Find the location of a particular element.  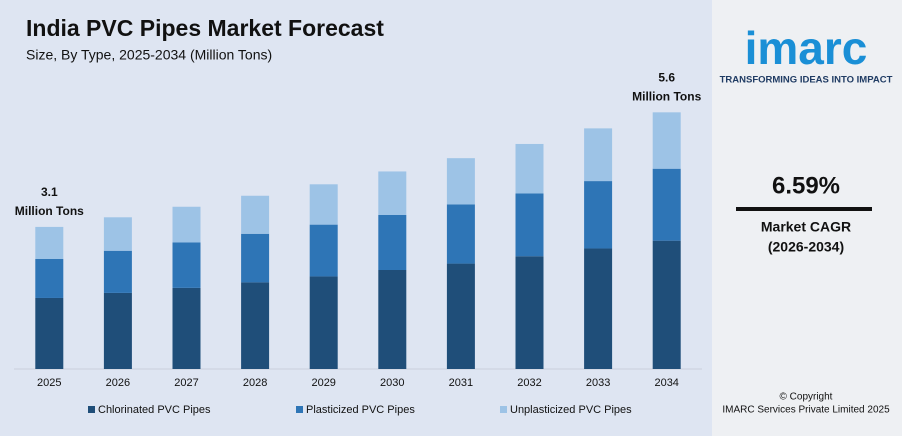

logo: imarc is located at coordinates (806, 48).